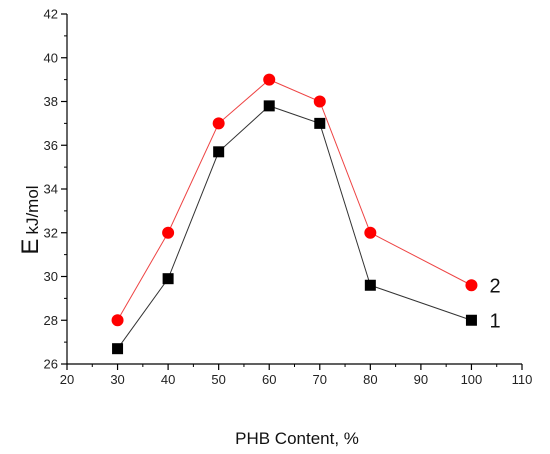 Image resolution: width=550 pixels, height=454 pixels. I want to click on y-ticks: 26 28 30 32 34 36 38 40 42, so click(55, 189).